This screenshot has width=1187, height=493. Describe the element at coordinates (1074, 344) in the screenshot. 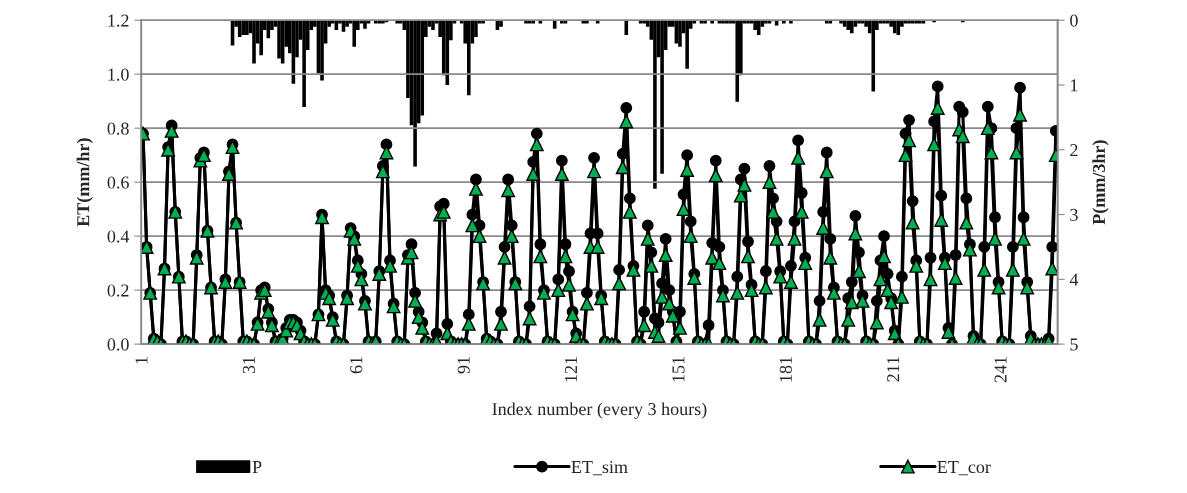

I see `y2-tick-label: 5` at that location.